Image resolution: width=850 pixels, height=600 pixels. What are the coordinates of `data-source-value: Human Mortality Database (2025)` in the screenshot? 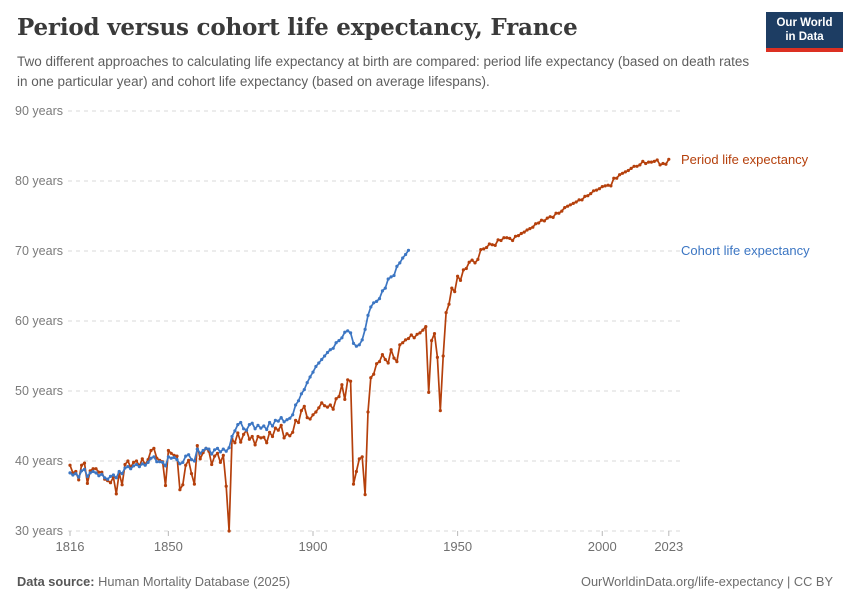 It's located at (192, 581).